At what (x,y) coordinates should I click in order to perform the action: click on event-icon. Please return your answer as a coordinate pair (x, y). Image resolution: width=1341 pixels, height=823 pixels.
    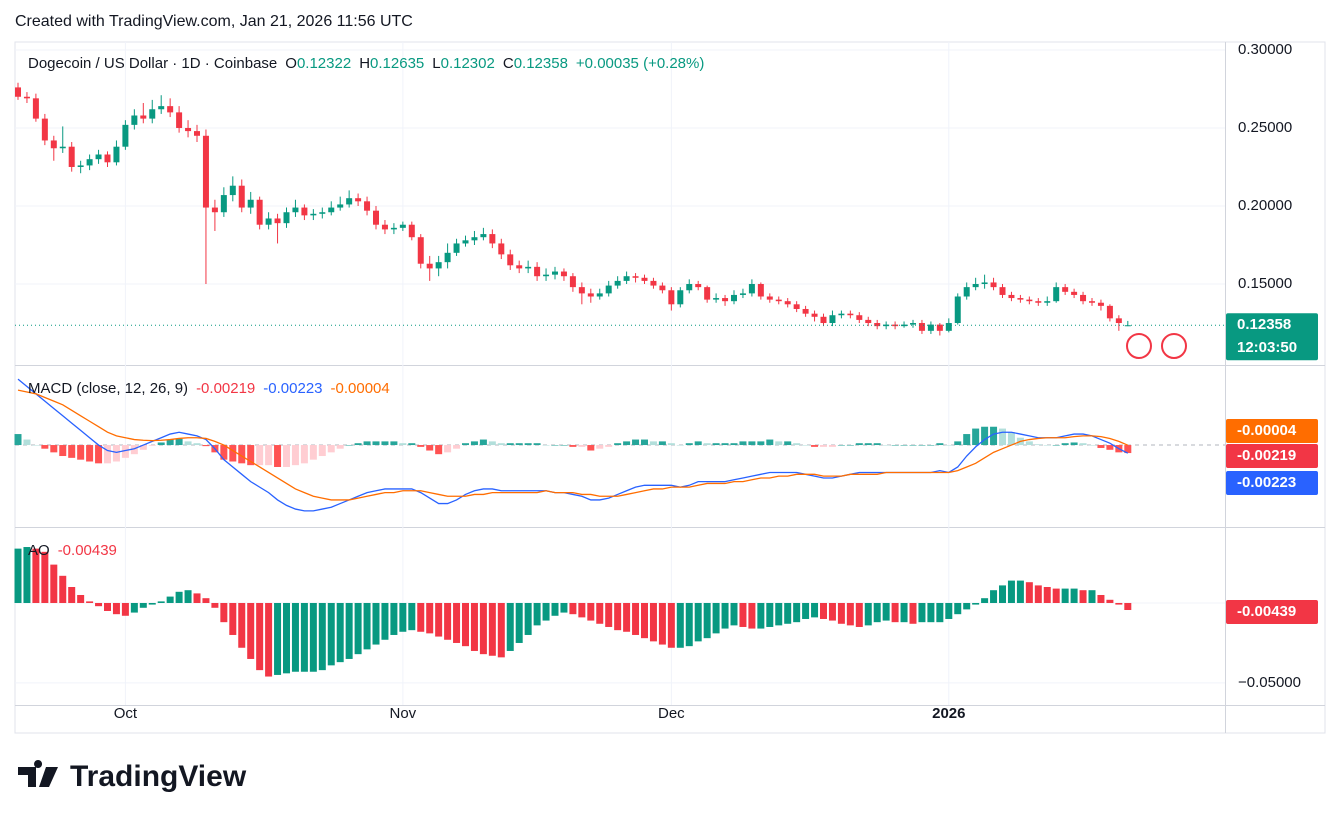
    Looking at the image, I should click on (1174, 346).